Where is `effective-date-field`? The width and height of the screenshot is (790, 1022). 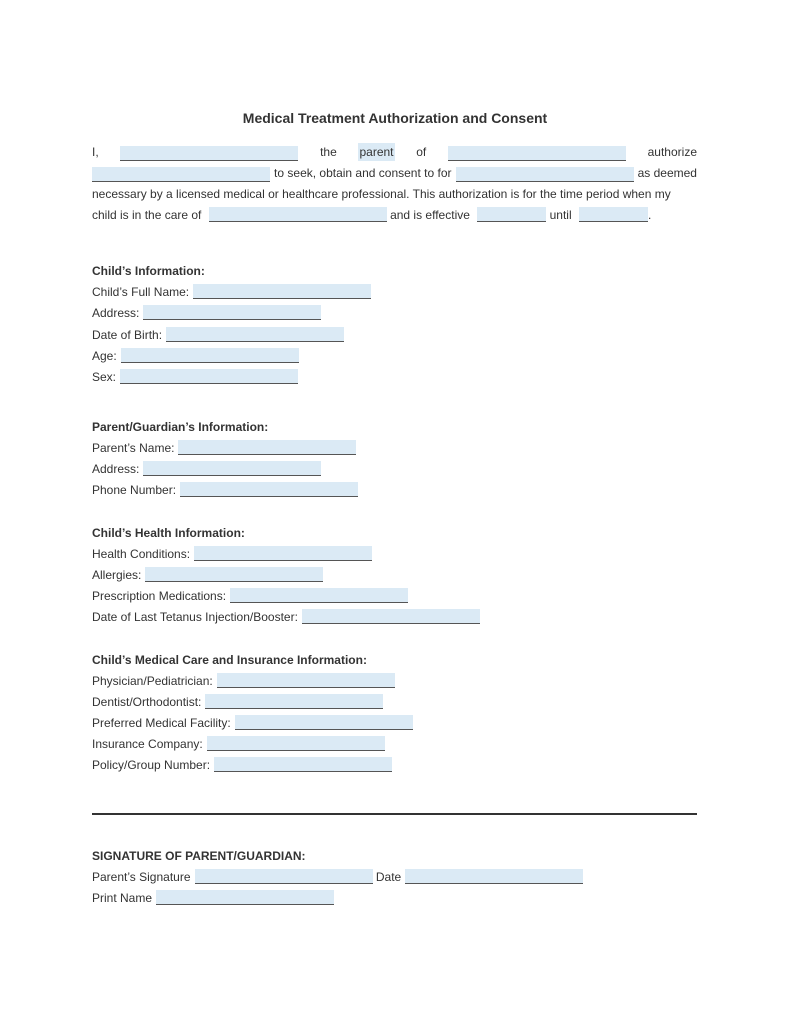
effective-date-field is located at coordinates (512, 214).